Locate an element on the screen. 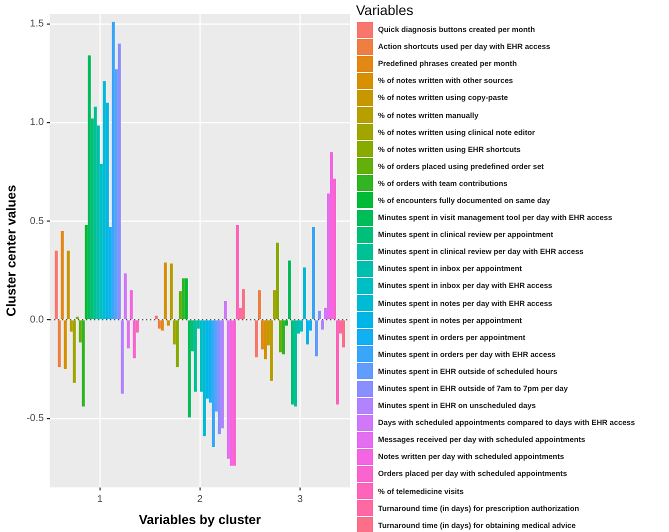 This screenshot has height=532, width=669. x-axis-title: Variables by cluster is located at coordinates (199, 519).